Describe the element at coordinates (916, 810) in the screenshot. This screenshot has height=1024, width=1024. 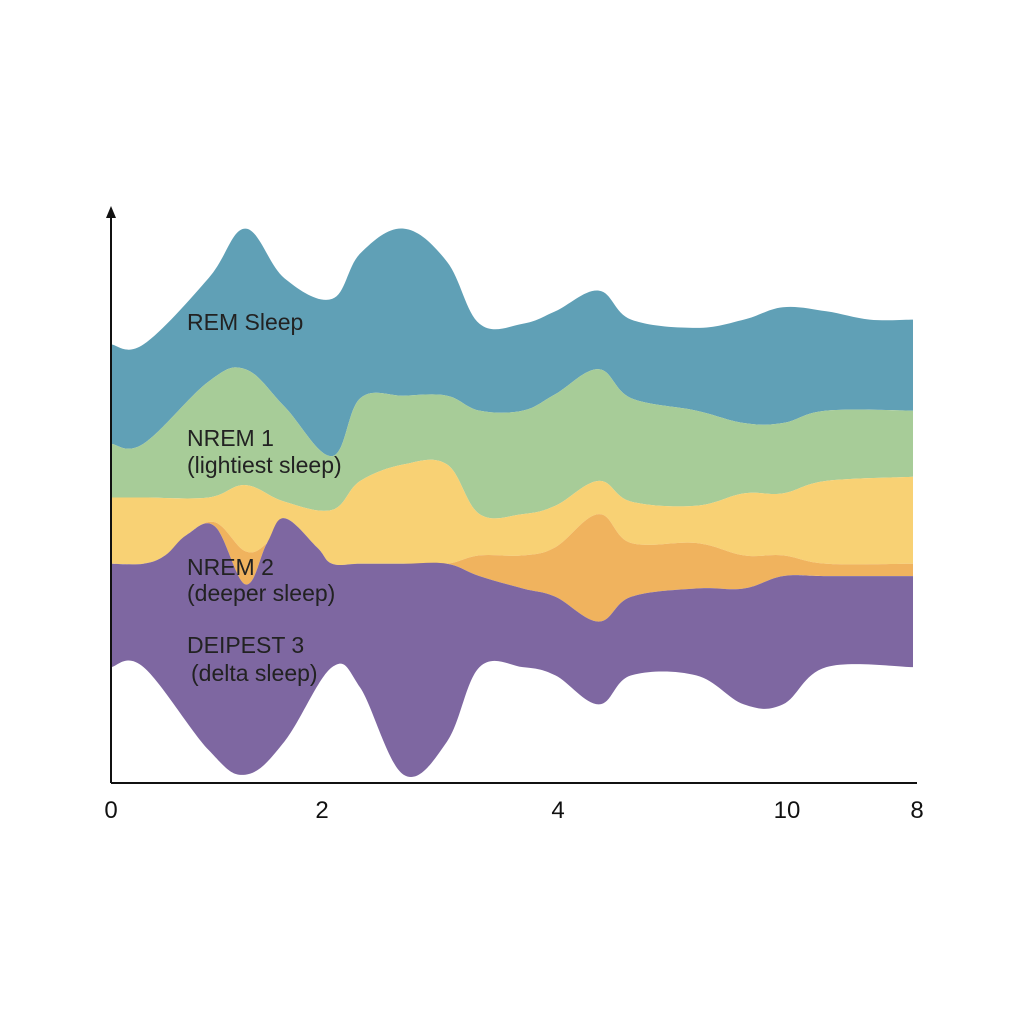
I see `x-tick-label: 8` at that location.